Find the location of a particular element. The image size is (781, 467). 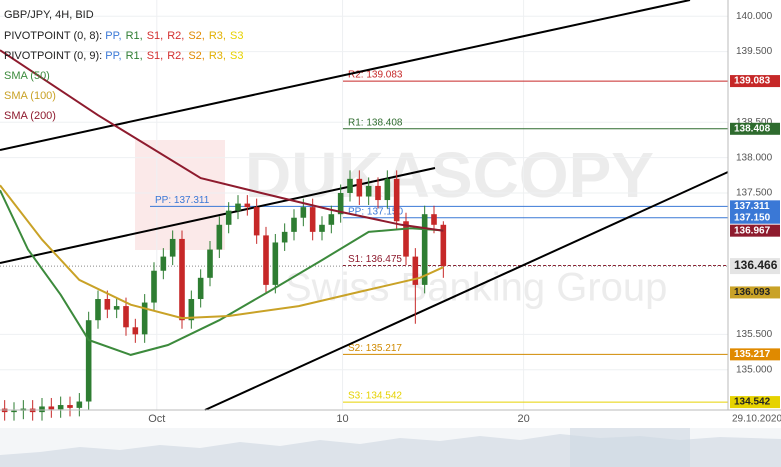

y-tick-label: 135.000 is located at coordinates (754, 369).